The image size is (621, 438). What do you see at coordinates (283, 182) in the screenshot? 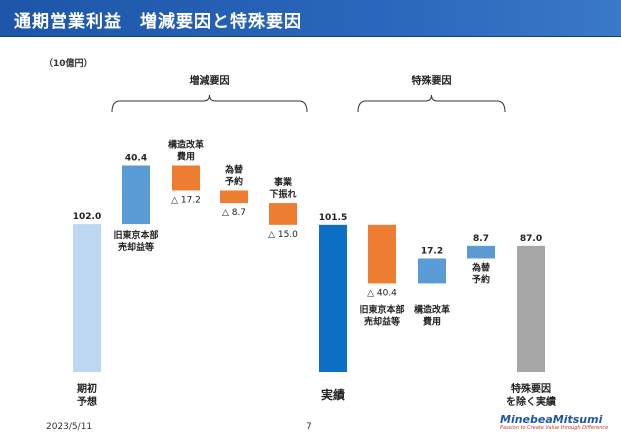
I see `category-label: 事業` at bounding box center [283, 182].